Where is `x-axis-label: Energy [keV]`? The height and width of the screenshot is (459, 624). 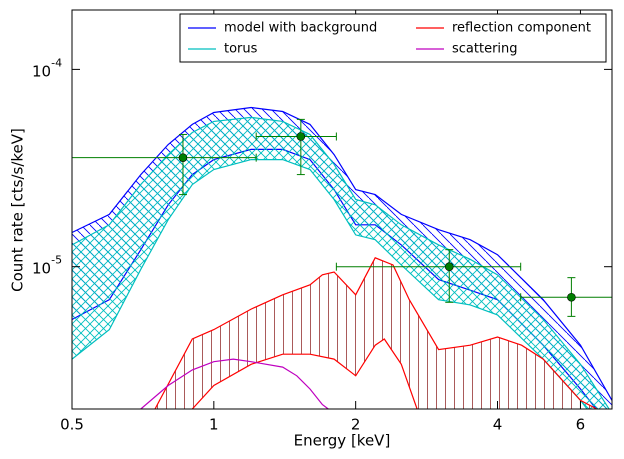 x-axis-label: Energy [keV] is located at coordinates (342, 441).